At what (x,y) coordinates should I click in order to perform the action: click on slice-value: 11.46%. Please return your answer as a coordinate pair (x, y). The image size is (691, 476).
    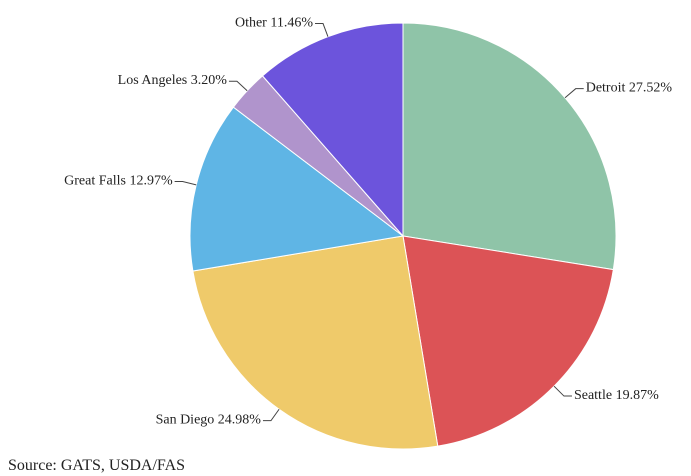
    Looking at the image, I should click on (291, 23).